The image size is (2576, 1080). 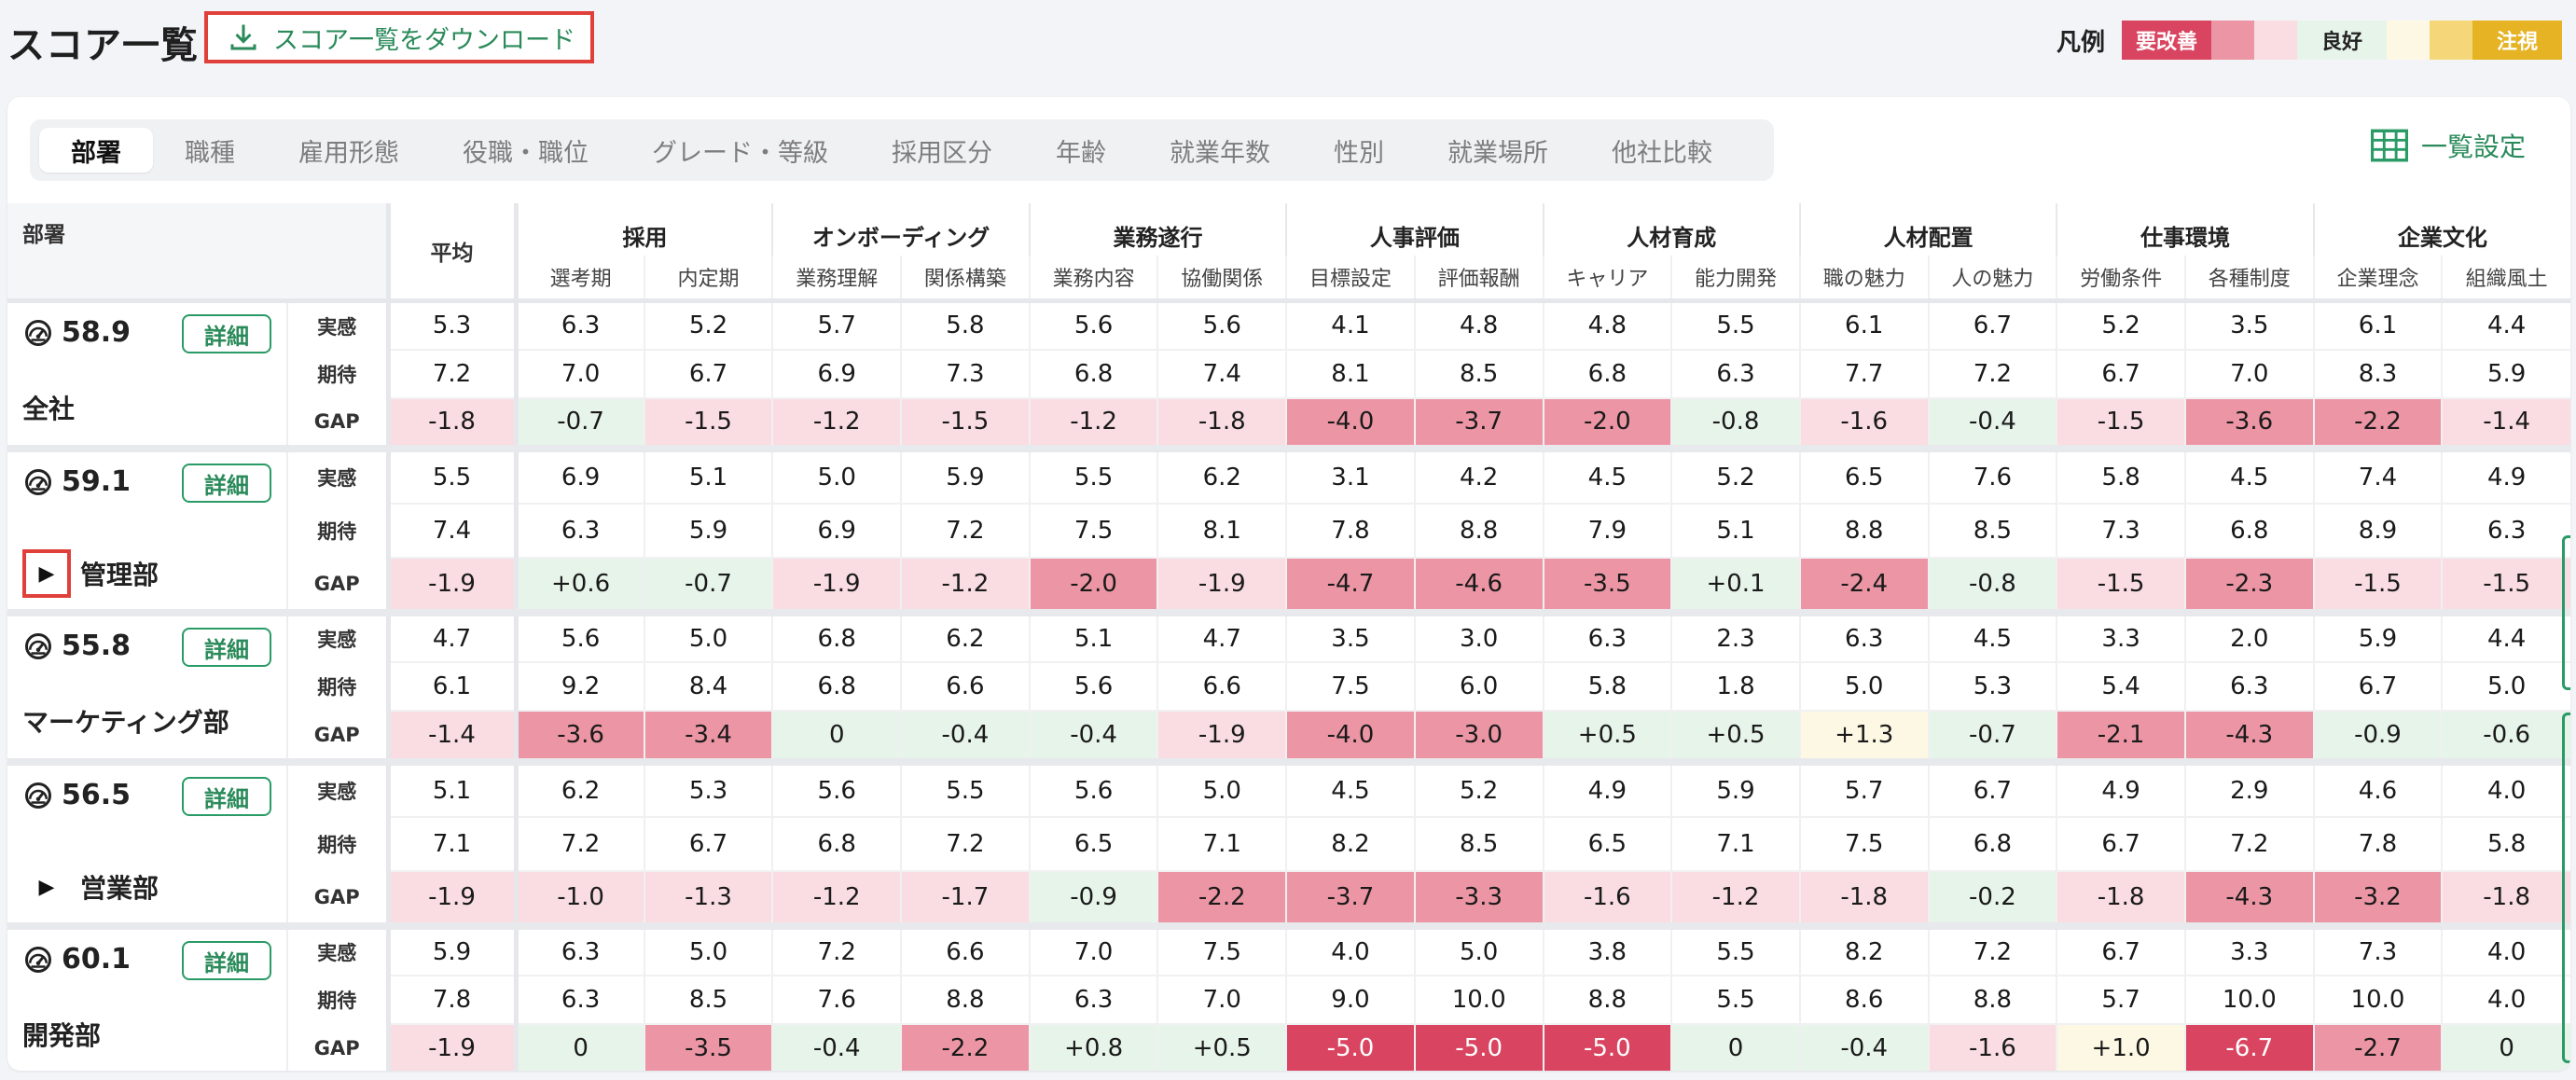 What do you see at coordinates (348, 153) in the screenshot?
I see `tab-2: 雇用形態` at bounding box center [348, 153].